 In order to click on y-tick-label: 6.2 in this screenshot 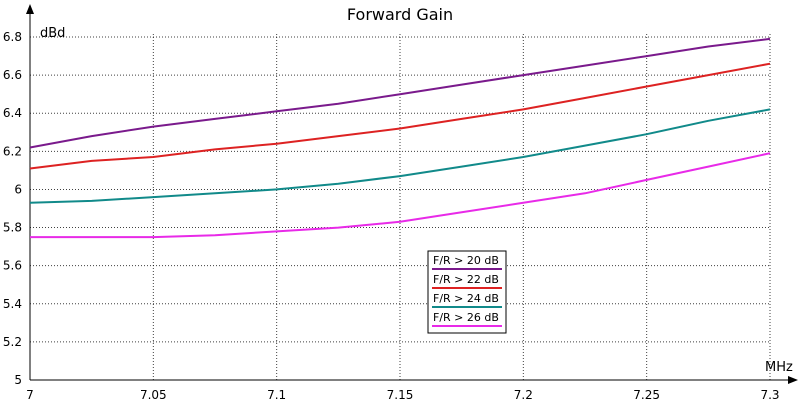, I will do `click(12, 151)`.